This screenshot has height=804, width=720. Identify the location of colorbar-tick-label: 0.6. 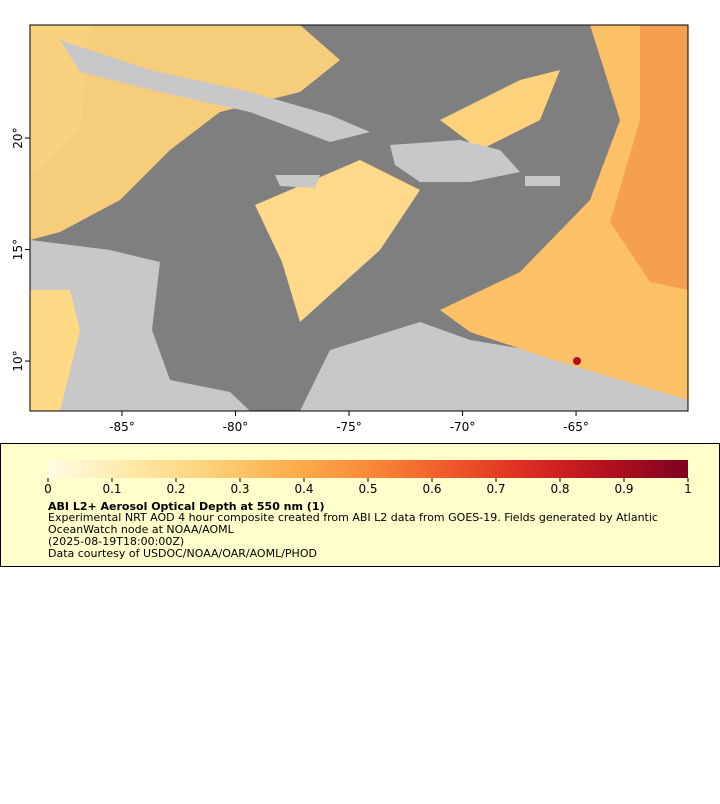
(431, 489).